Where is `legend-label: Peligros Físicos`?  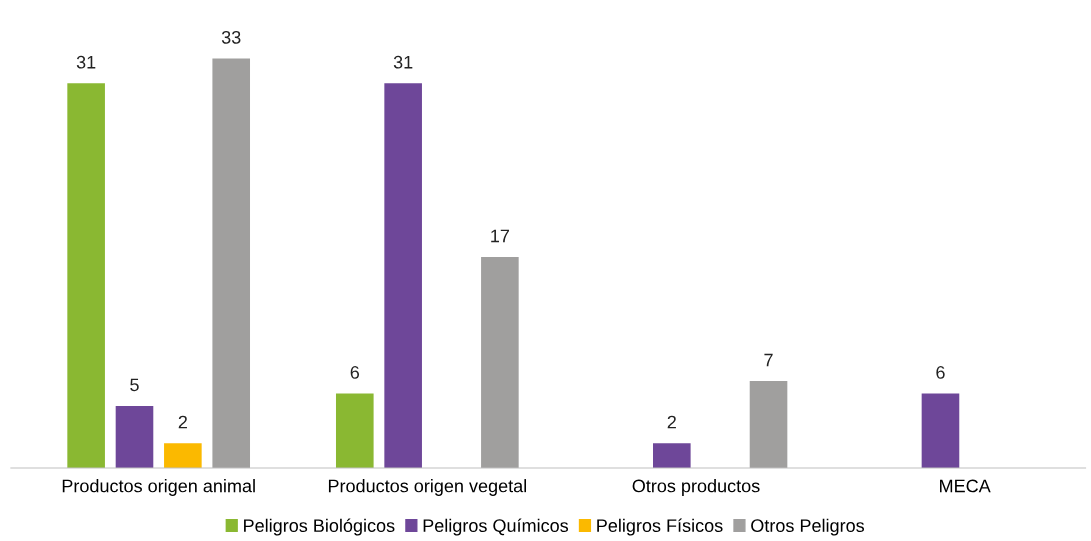 legend-label: Peligros Físicos is located at coordinates (660, 527).